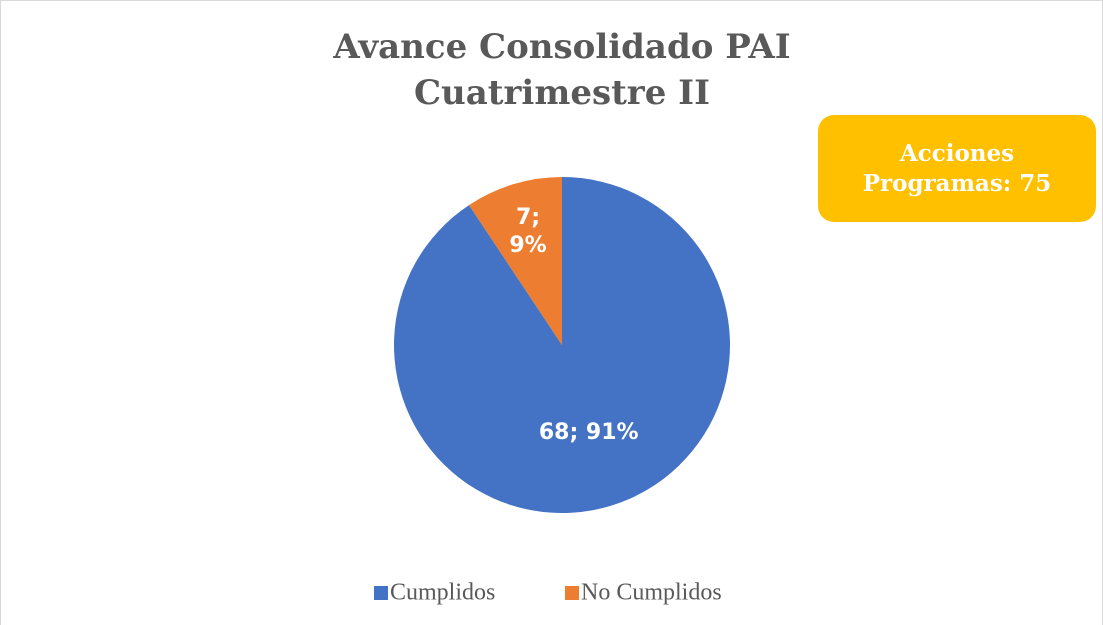 The height and width of the screenshot is (625, 1103). I want to click on pie-slice, so click(515, 261).